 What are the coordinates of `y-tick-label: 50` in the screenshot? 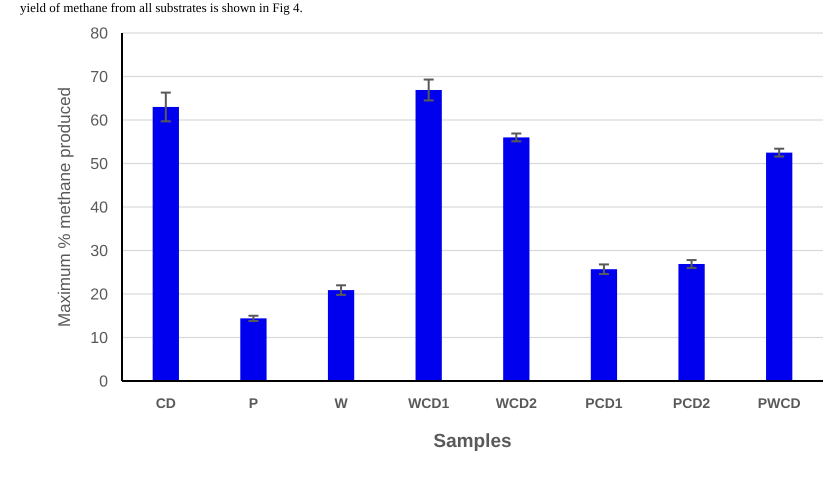 It's located at (99, 165).